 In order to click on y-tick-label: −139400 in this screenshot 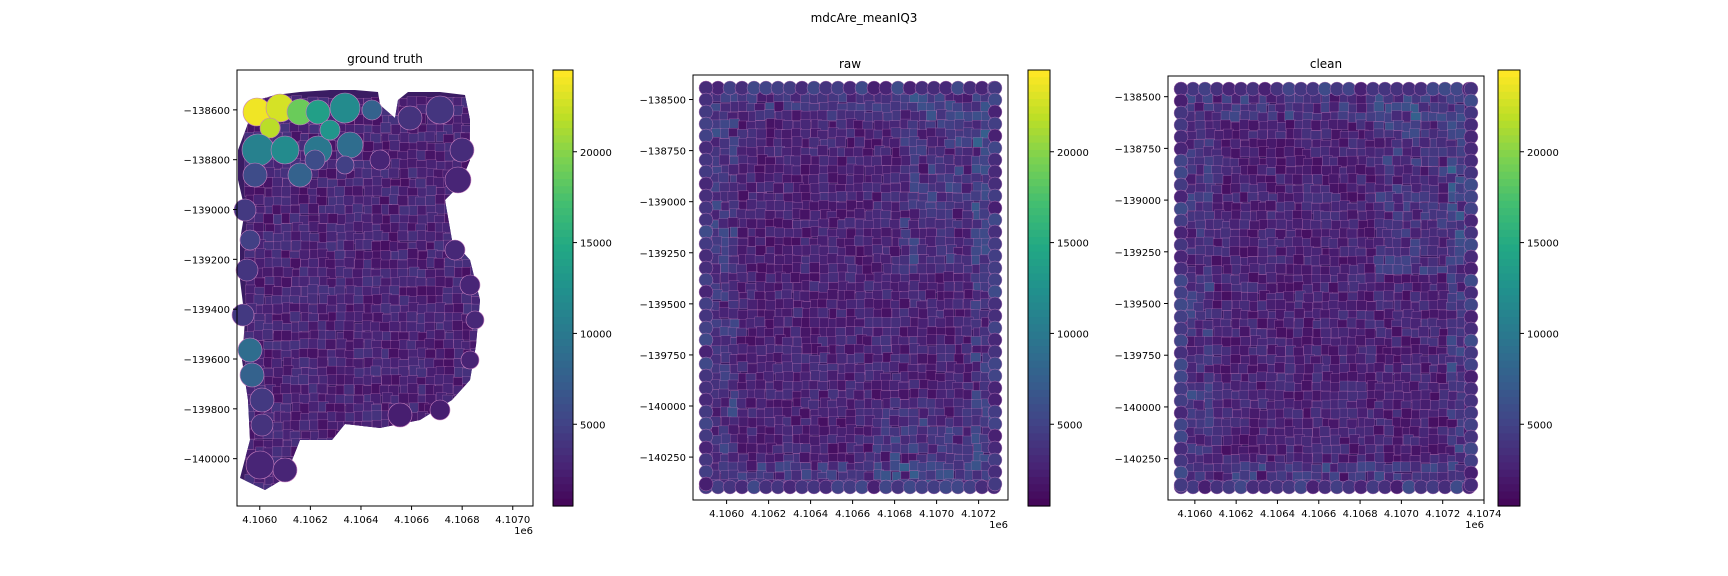, I will do `click(206, 310)`.